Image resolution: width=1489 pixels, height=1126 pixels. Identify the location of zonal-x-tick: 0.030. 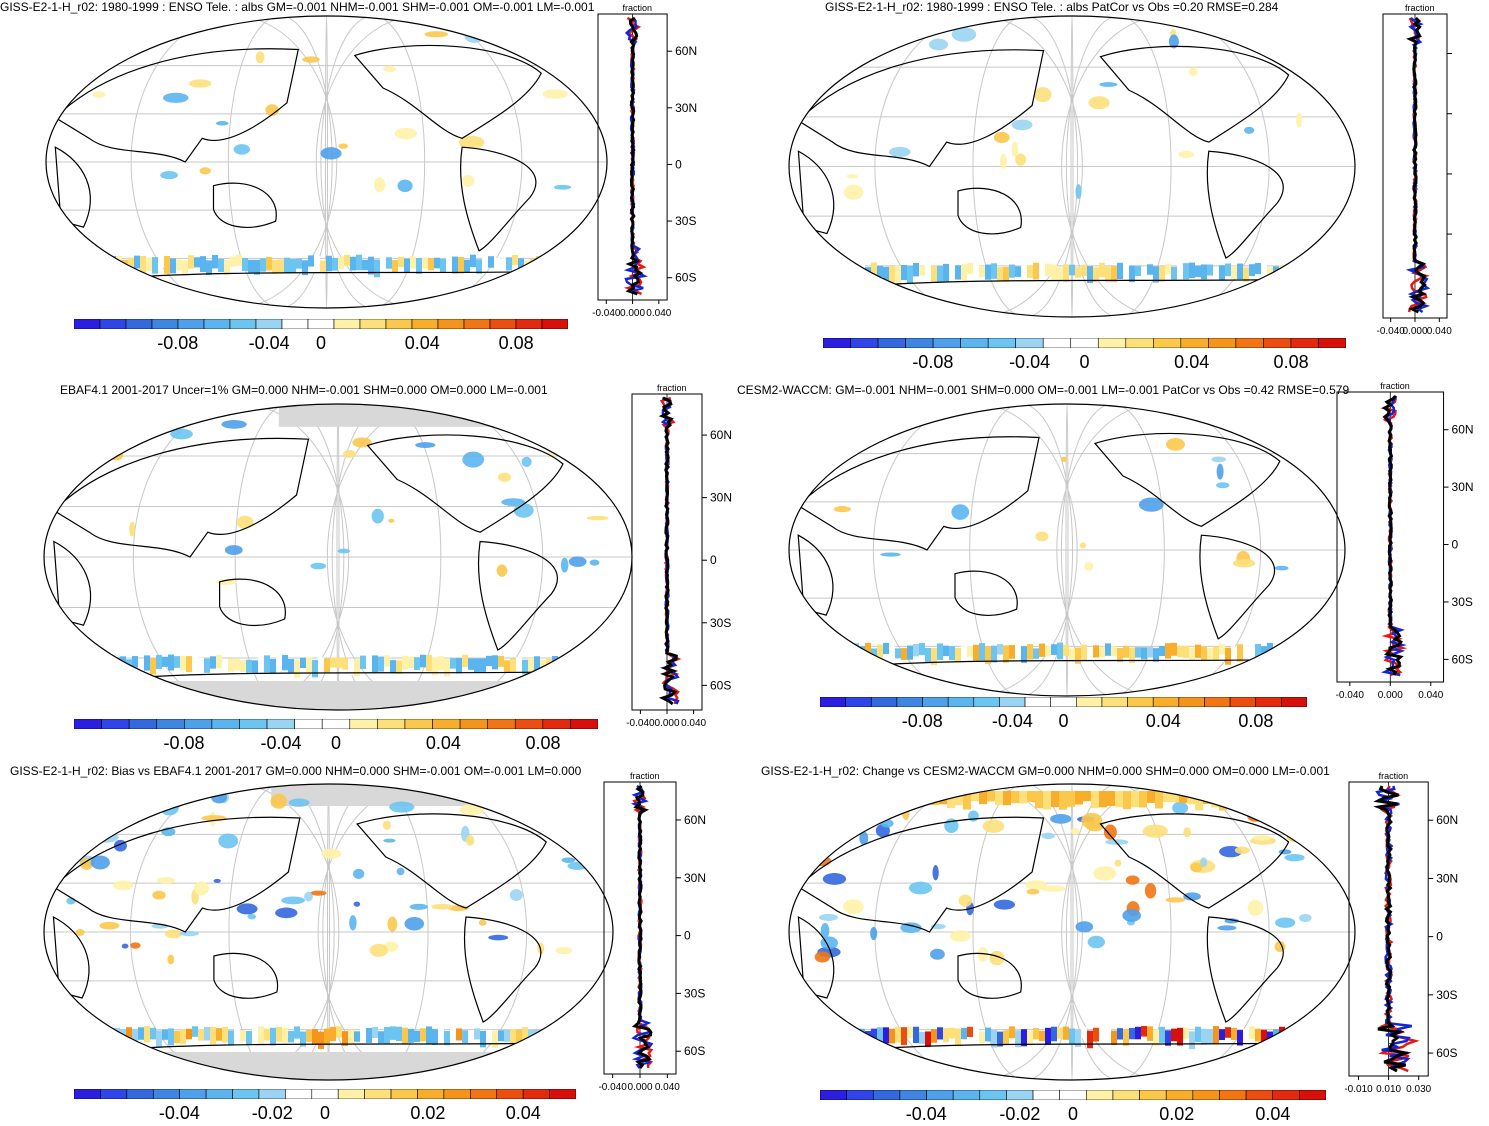
(1418, 1089).